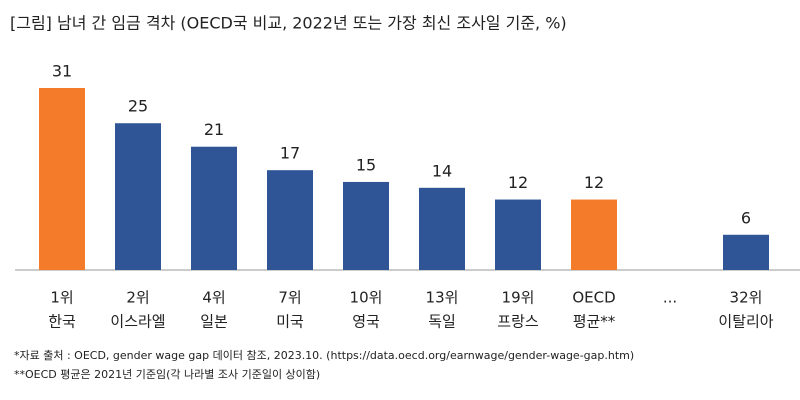  Describe the element at coordinates (746, 298) in the screenshot. I see `x-tick-label: 32위` at that location.